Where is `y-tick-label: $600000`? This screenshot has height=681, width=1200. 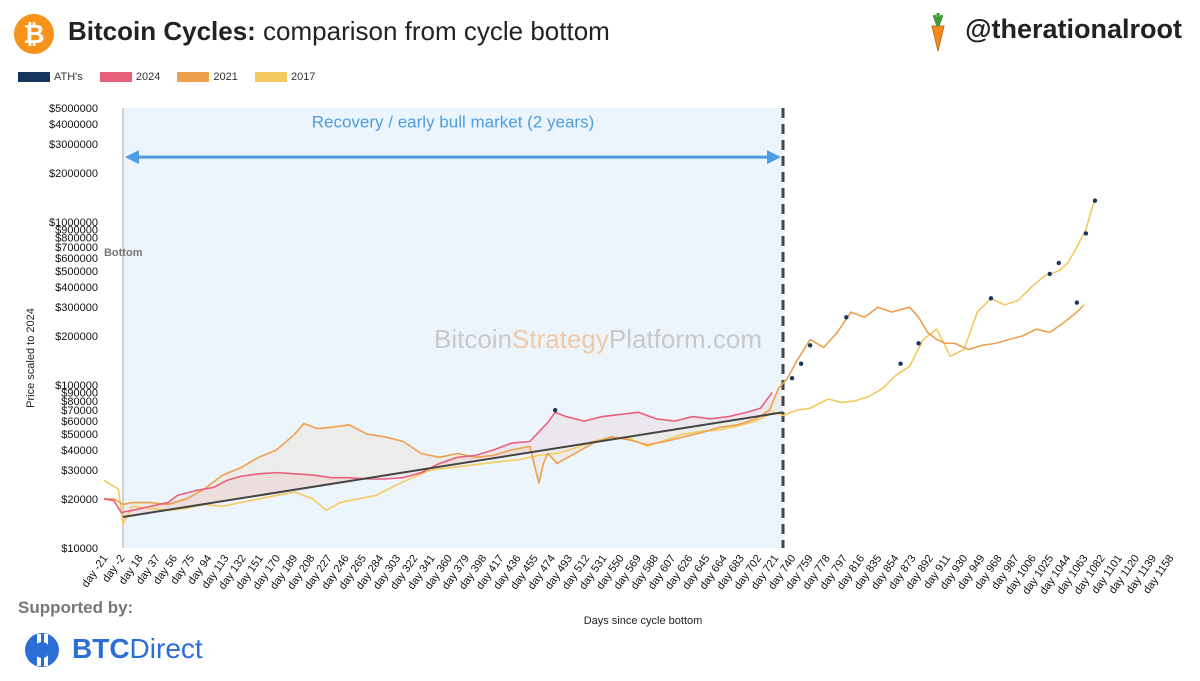
y-tick-label: $600000 is located at coordinates (76, 259).